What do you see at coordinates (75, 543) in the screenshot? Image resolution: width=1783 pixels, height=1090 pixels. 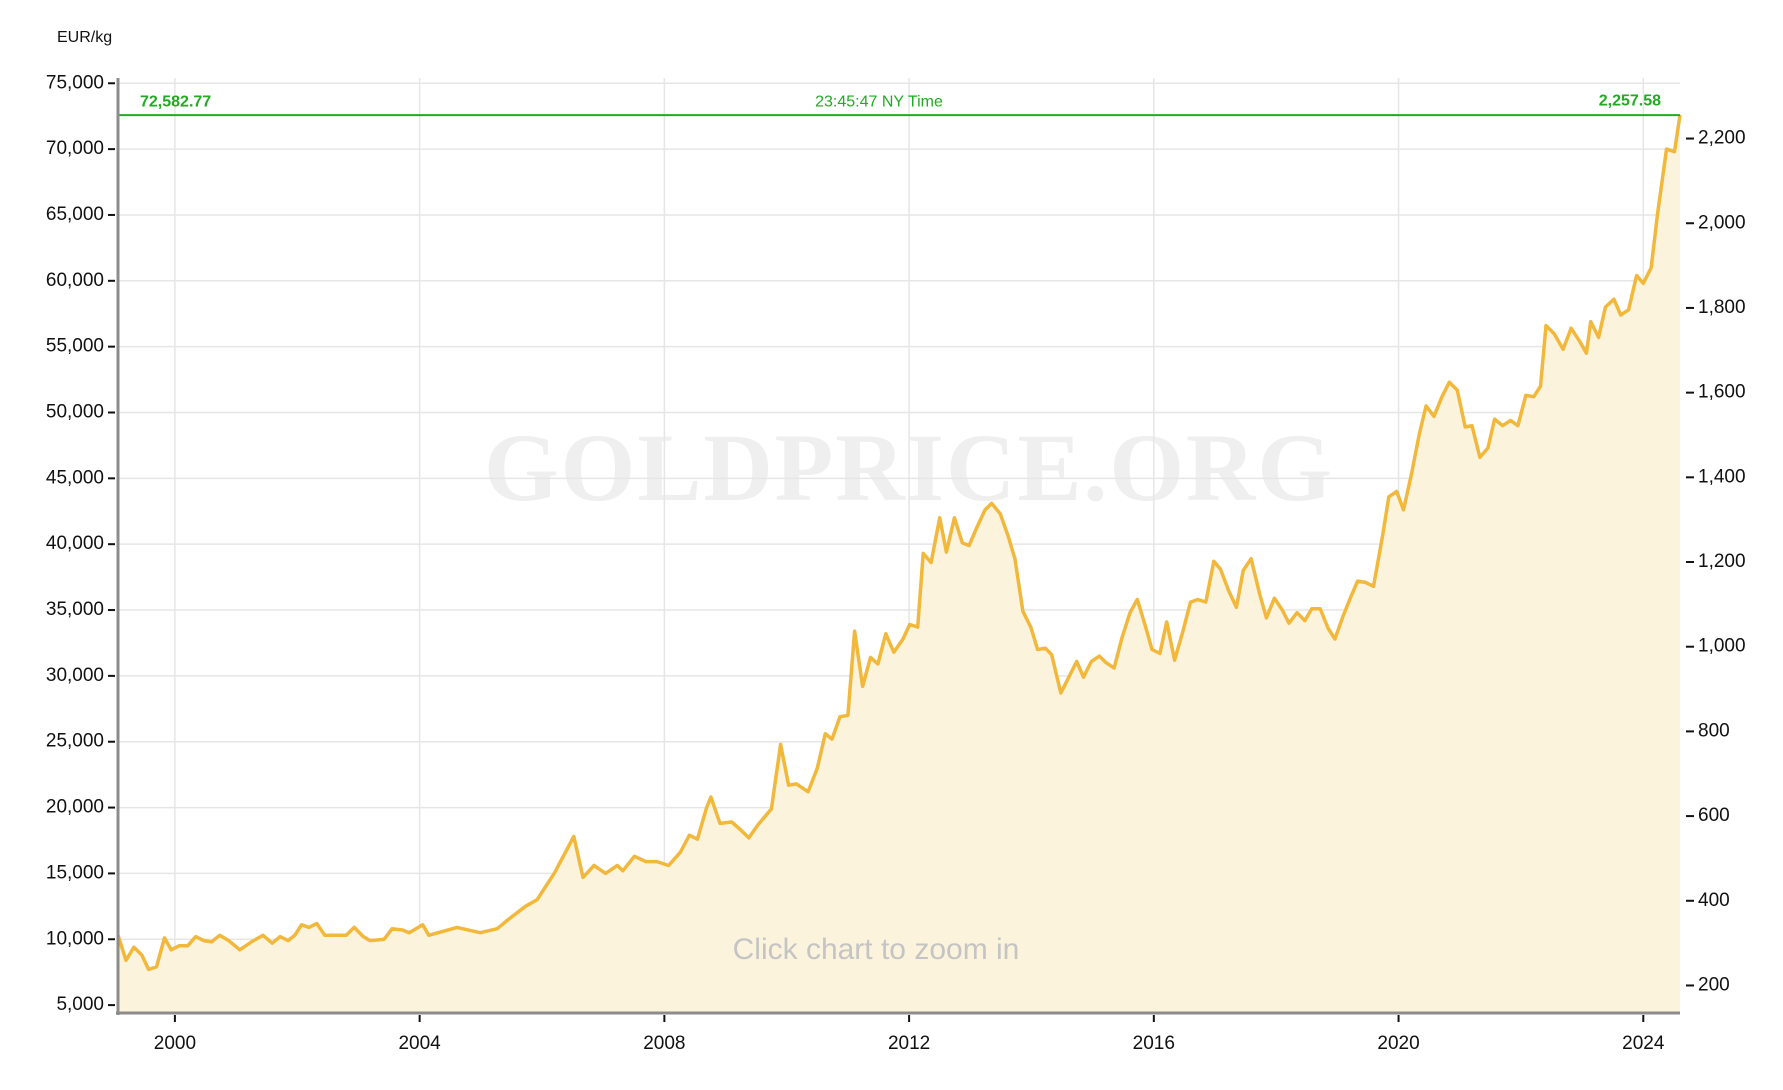 I see `y-tick-label: 40,000` at bounding box center [75, 543].